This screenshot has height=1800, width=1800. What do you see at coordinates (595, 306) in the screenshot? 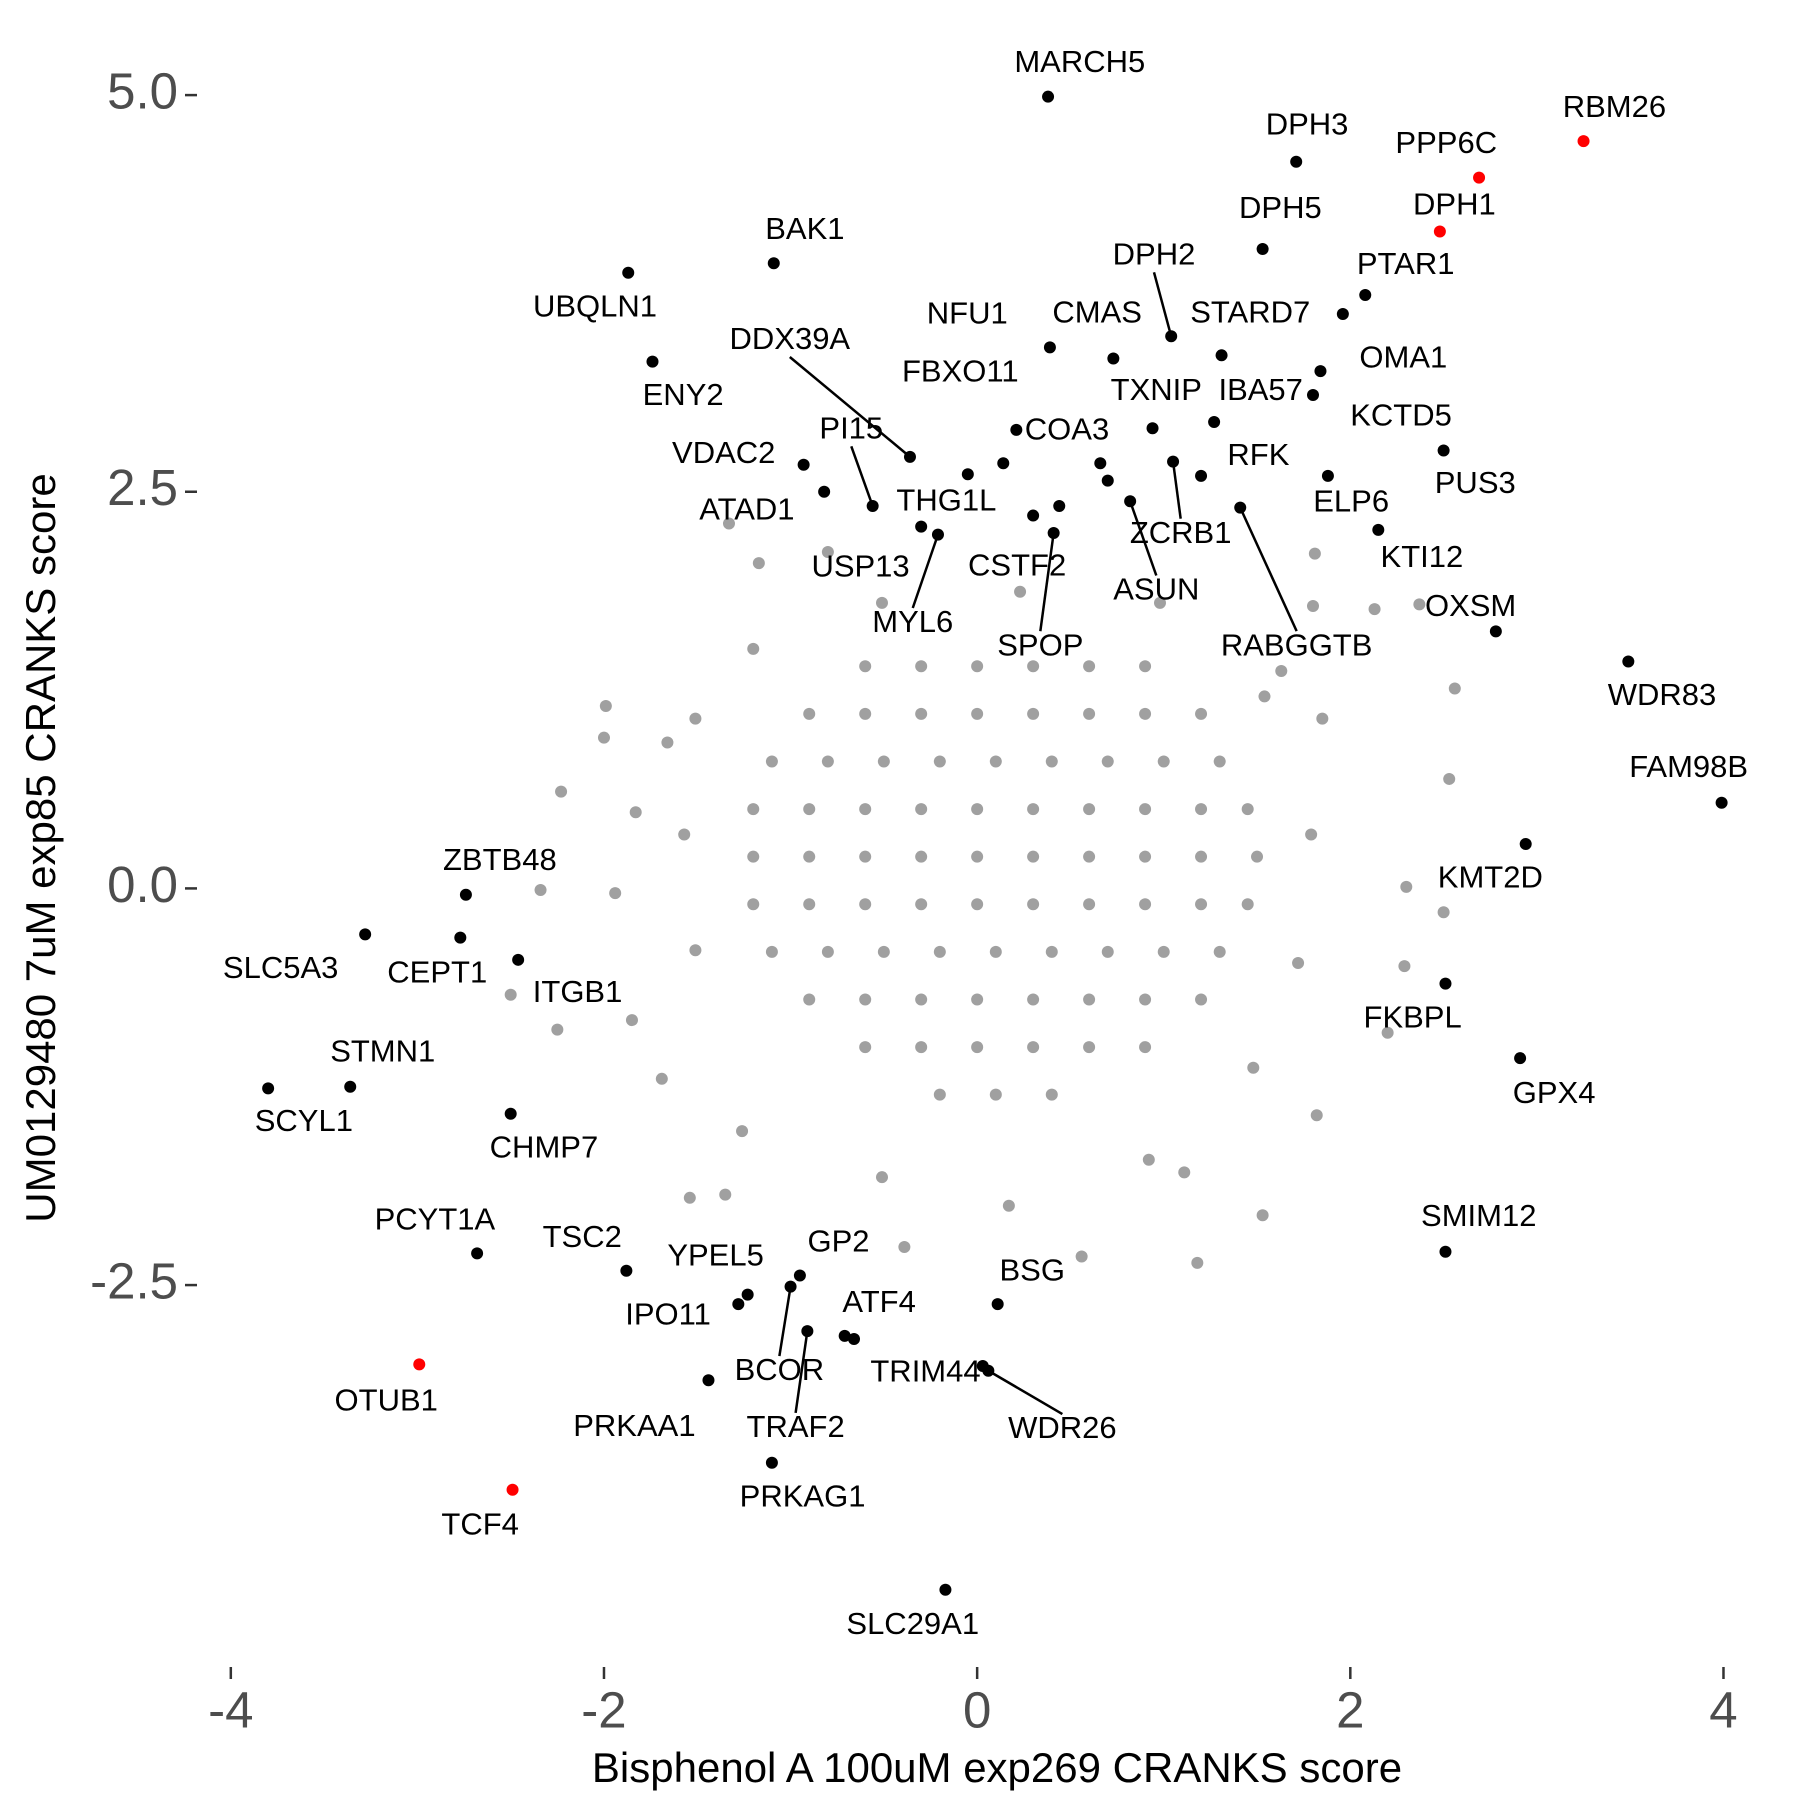
I see `point-label: UBQLN1` at bounding box center [595, 306].